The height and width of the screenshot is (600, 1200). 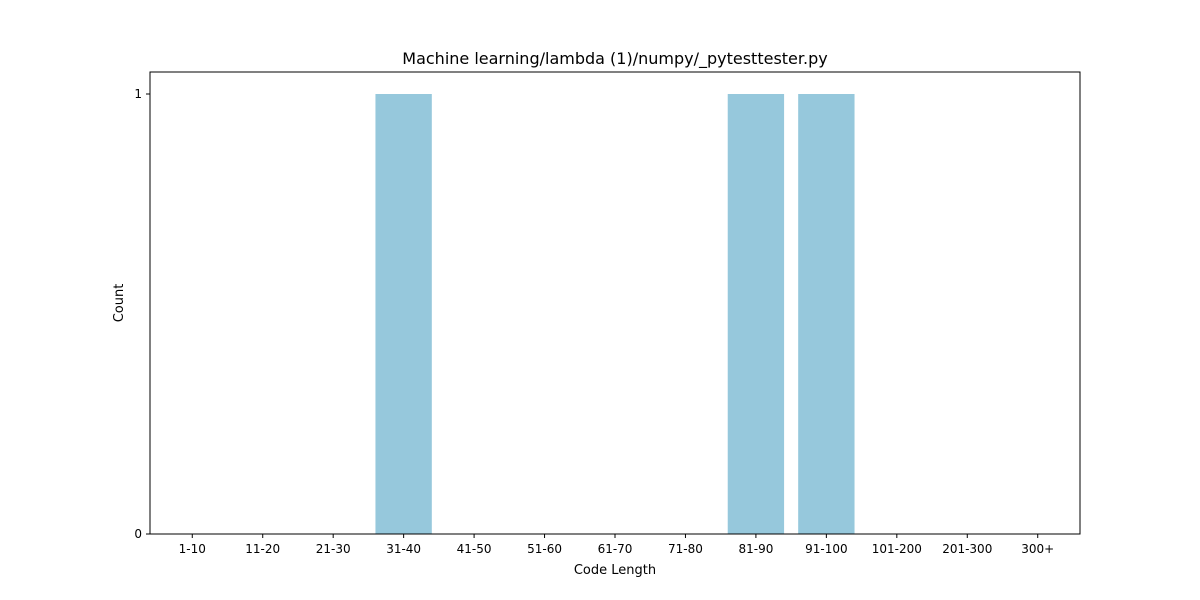 I want to click on x-tick-label: 1-10, so click(x=192, y=549).